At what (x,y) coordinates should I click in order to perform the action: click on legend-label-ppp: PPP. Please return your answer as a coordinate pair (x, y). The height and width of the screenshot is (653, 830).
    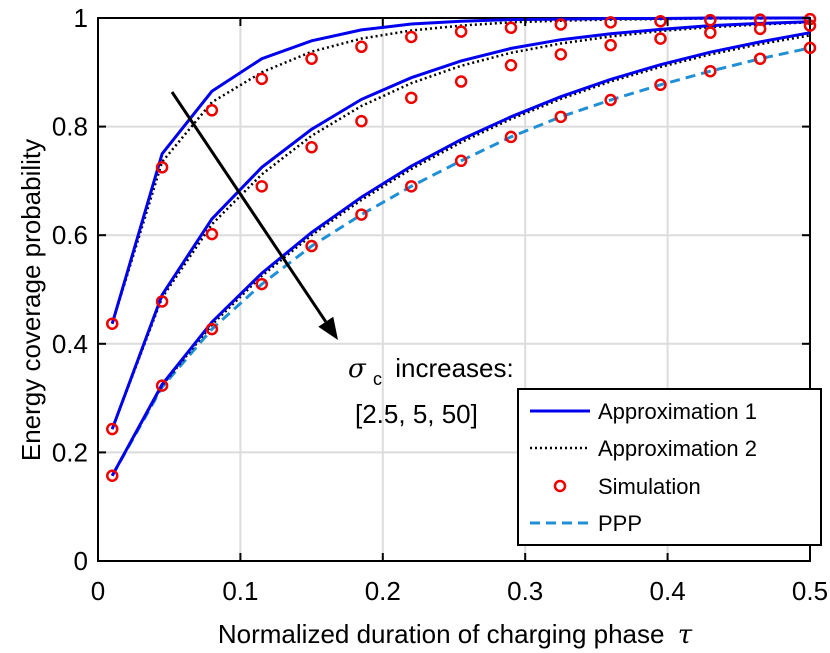
    Looking at the image, I should click on (620, 523).